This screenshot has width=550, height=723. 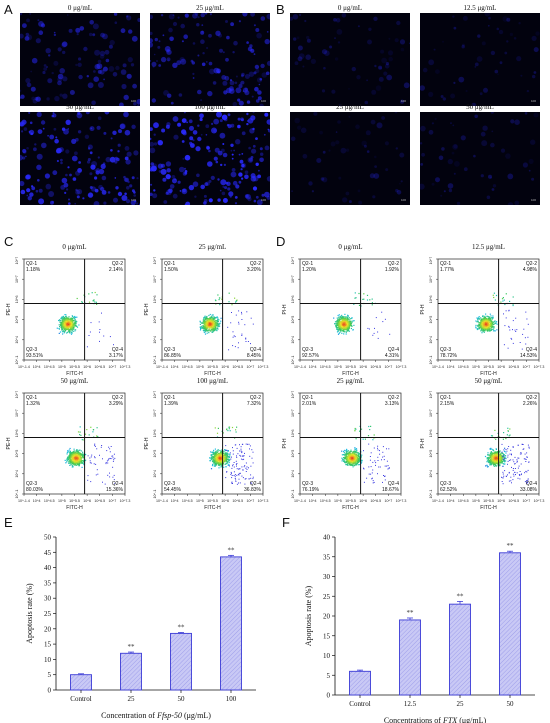 What do you see at coordinates (48, 629) in the screenshot?
I see `y-tick-label: 20` at bounding box center [48, 629].